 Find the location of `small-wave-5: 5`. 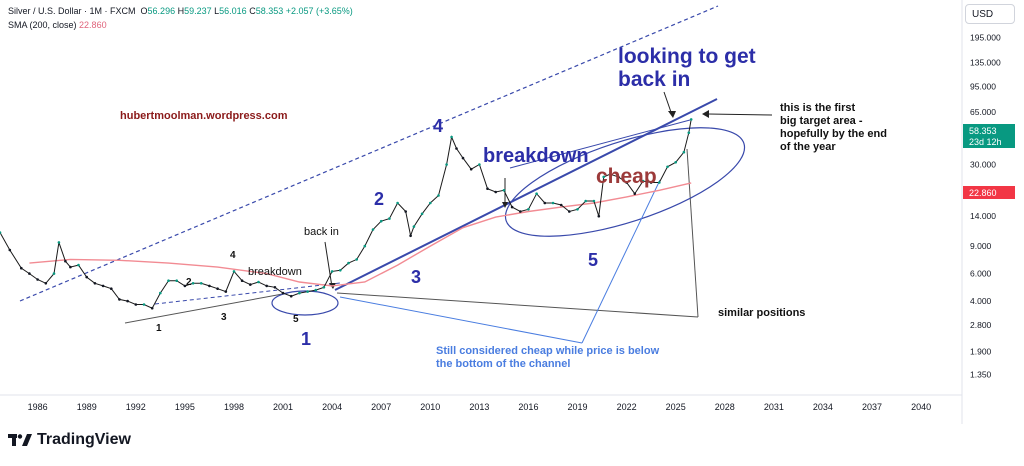

small-wave-5: 5 is located at coordinates (296, 319).